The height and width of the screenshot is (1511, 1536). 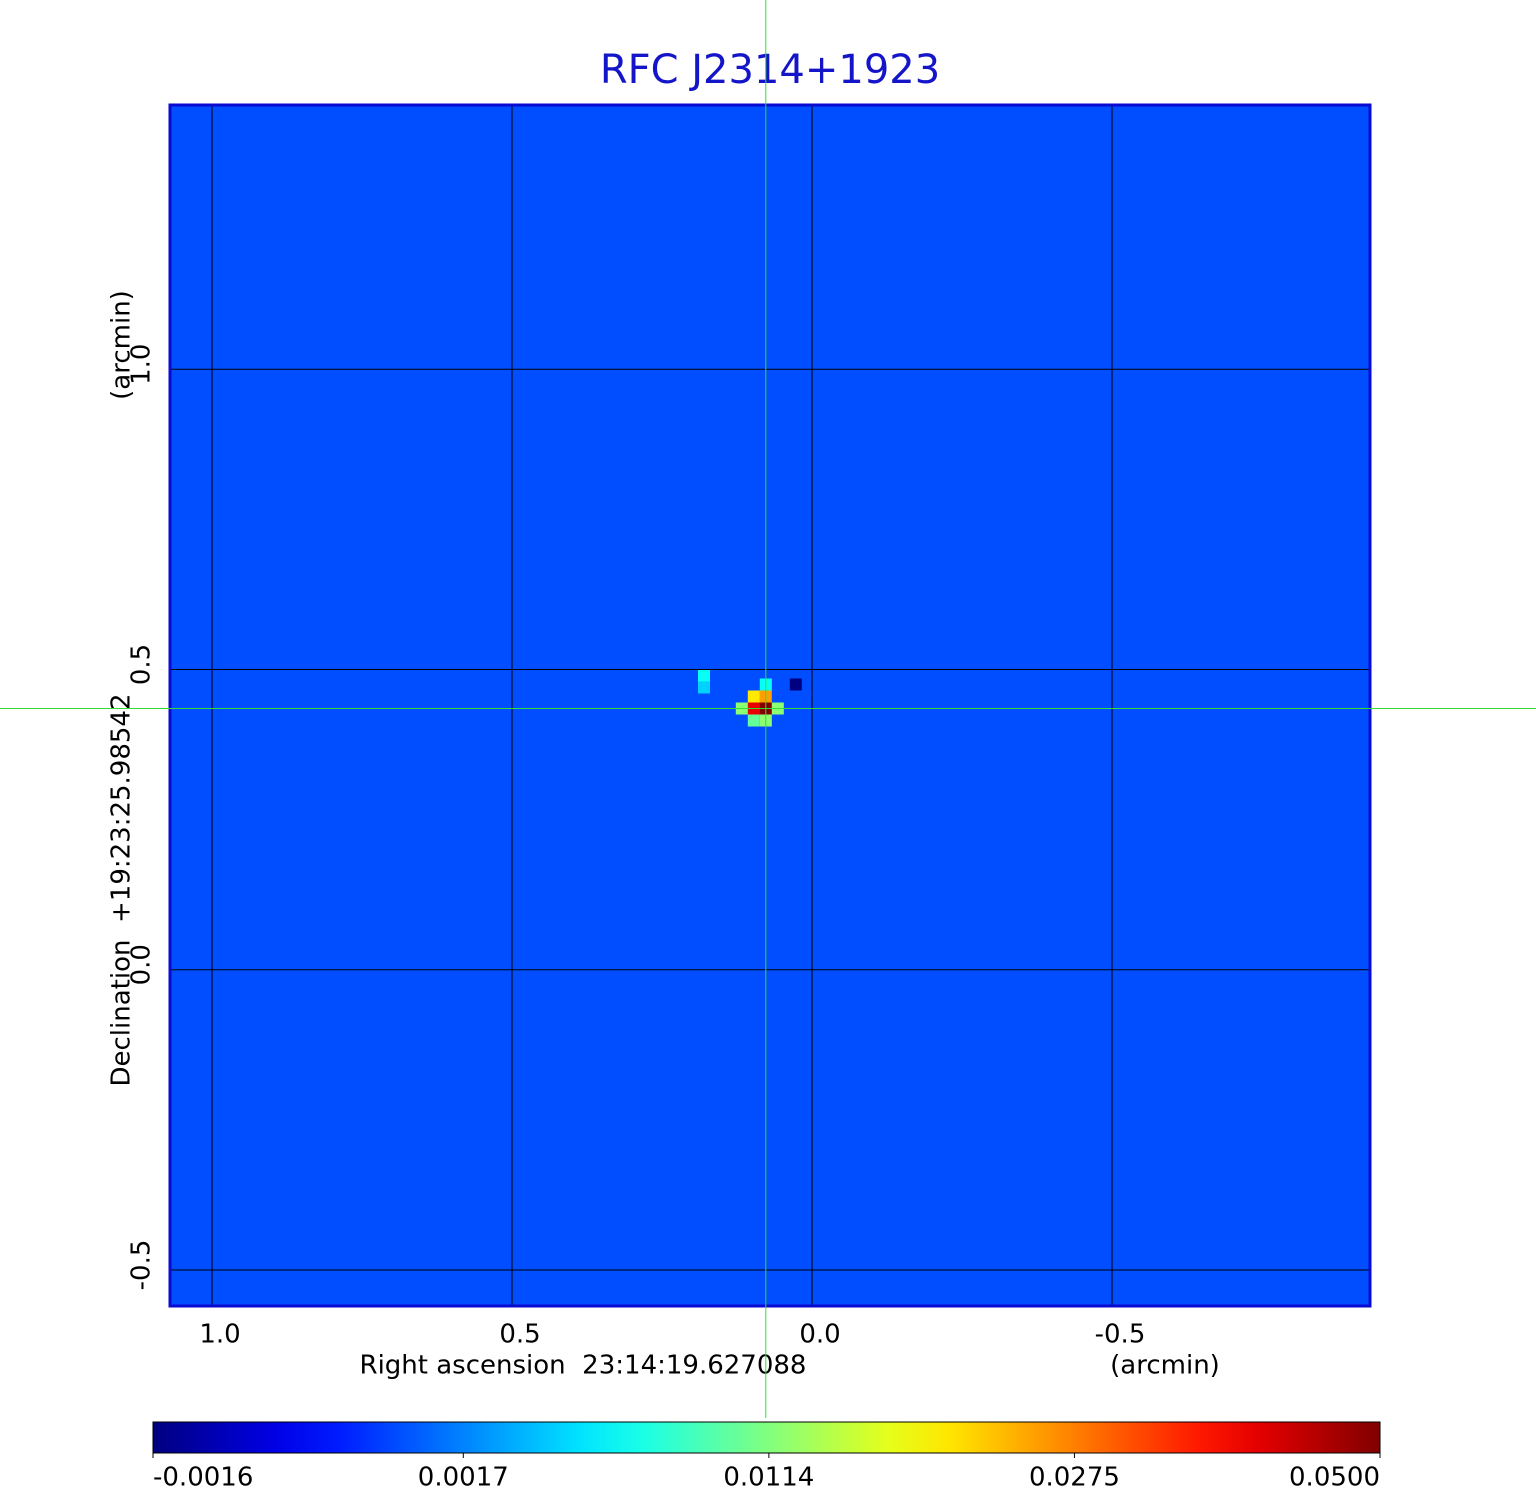 What do you see at coordinates (142, 364) in the screenshot?
I see `y-tick-label: 1.0` at bounding box center [142, 364].